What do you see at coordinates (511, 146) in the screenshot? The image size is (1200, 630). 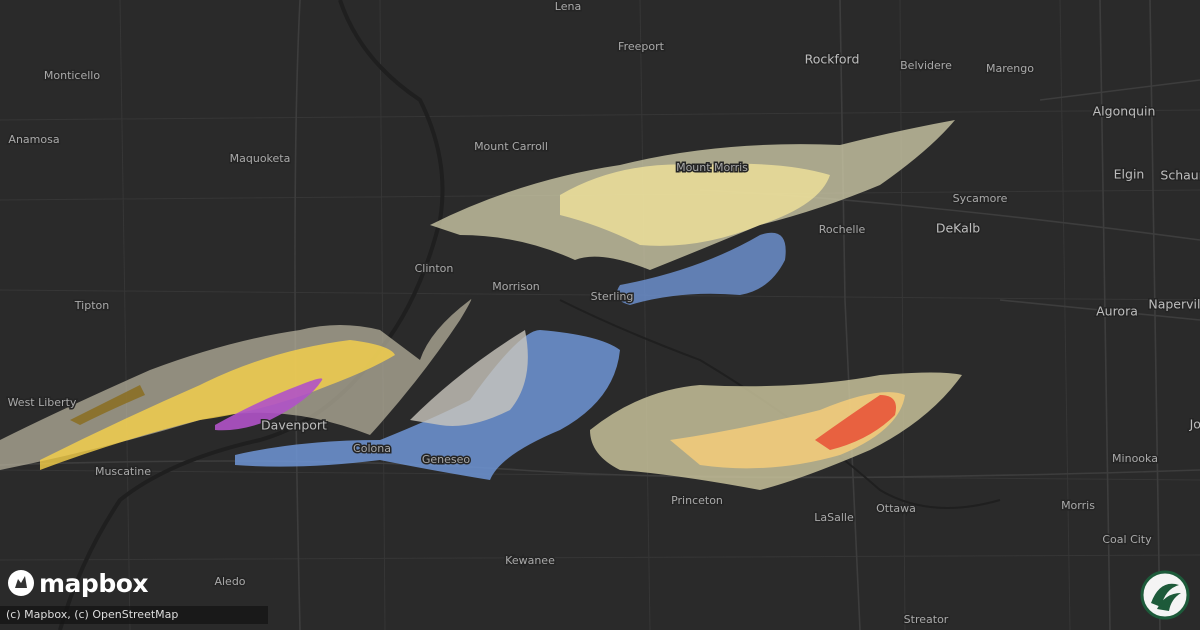 I see `place-label: Mount Carroll` at bounding box center [511, 146].